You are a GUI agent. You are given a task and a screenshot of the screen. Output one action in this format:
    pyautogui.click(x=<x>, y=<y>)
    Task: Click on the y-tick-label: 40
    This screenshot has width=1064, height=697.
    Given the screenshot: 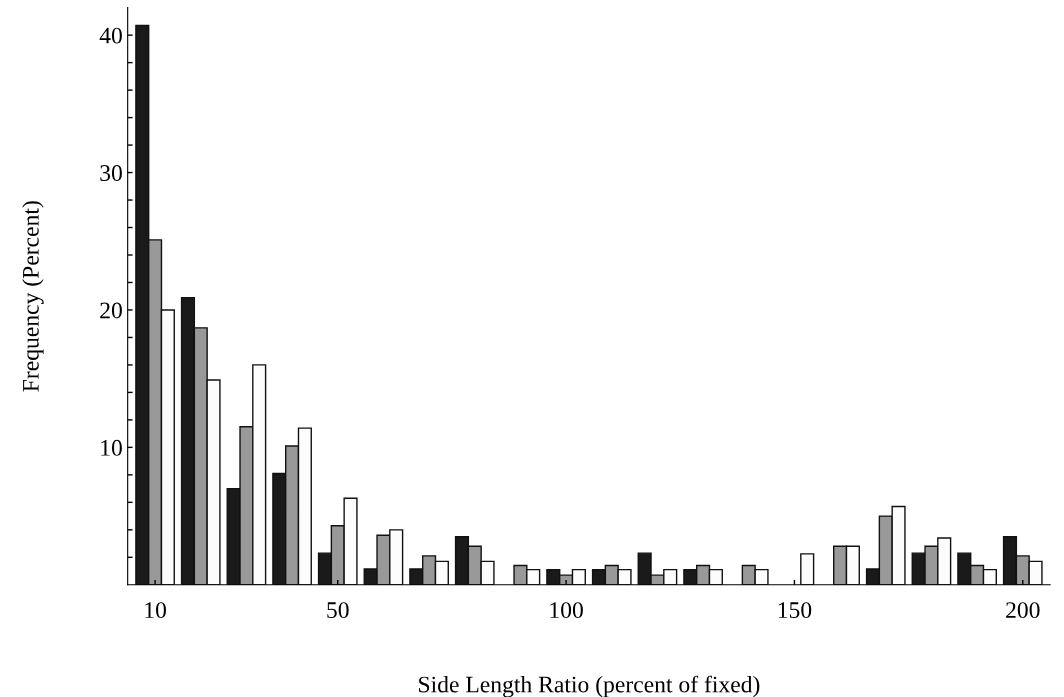 What is the action you would take?
    pyautogui.click(x=110, y=35)
    